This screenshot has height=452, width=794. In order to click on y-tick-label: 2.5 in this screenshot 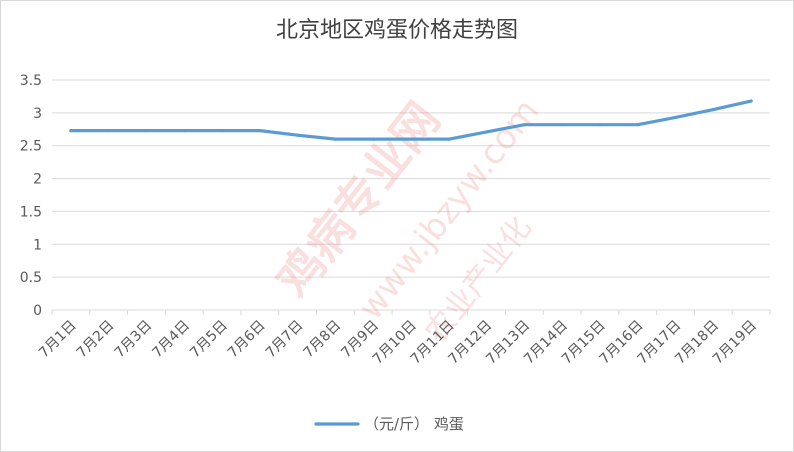, I will do `click(31, 147)`.